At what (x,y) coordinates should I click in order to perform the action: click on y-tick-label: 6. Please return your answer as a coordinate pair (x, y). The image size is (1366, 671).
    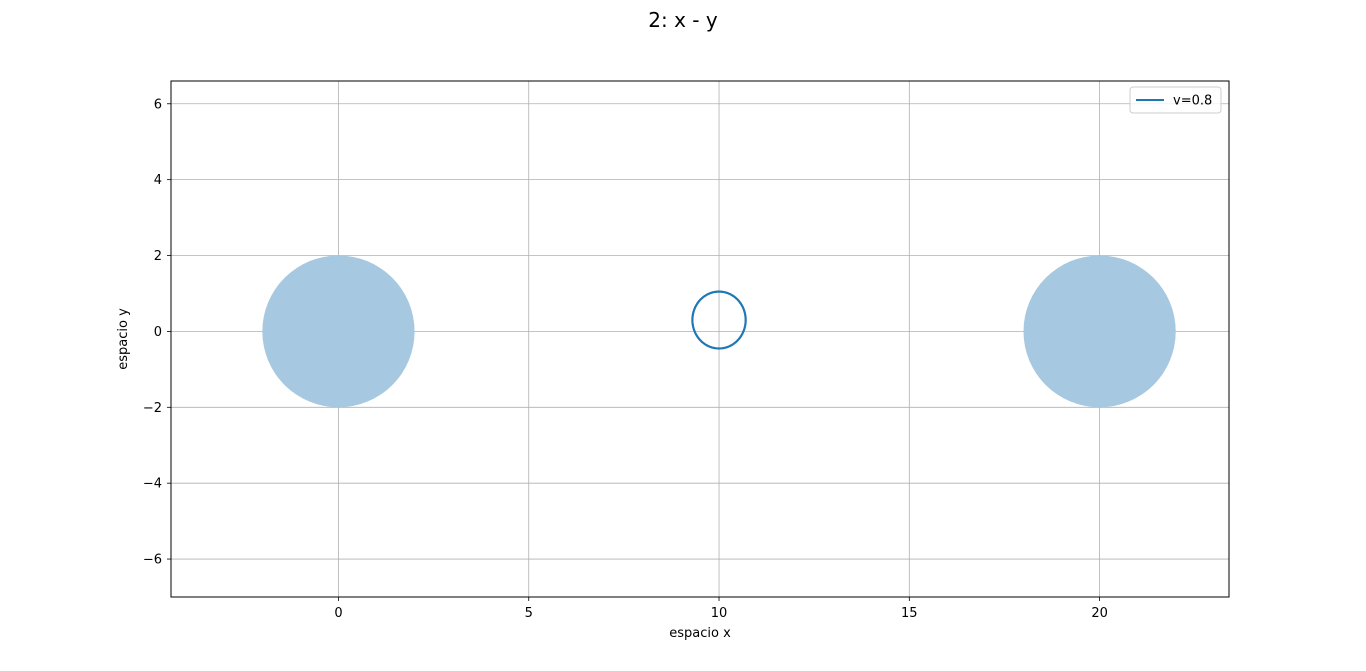
    Looking at the image, I should click on (158, 104).